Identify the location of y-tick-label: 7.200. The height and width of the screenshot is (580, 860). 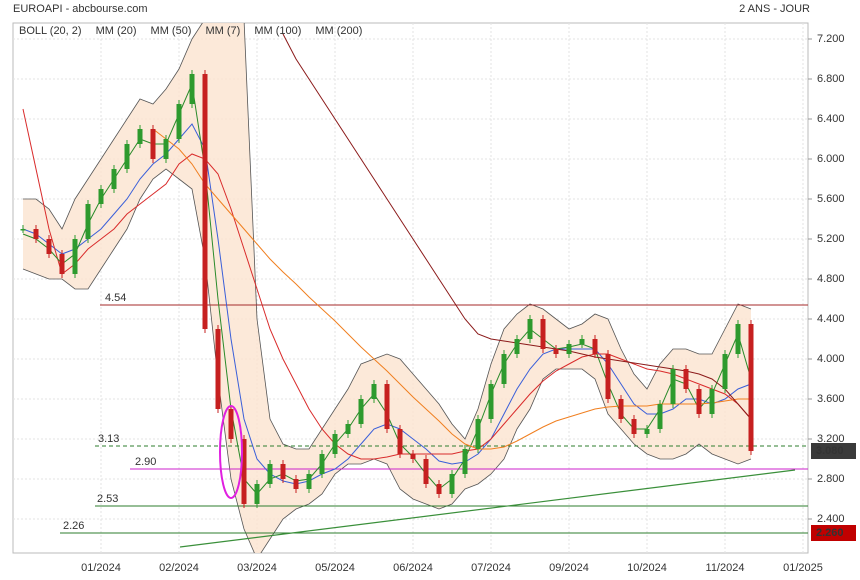
(831, 39).